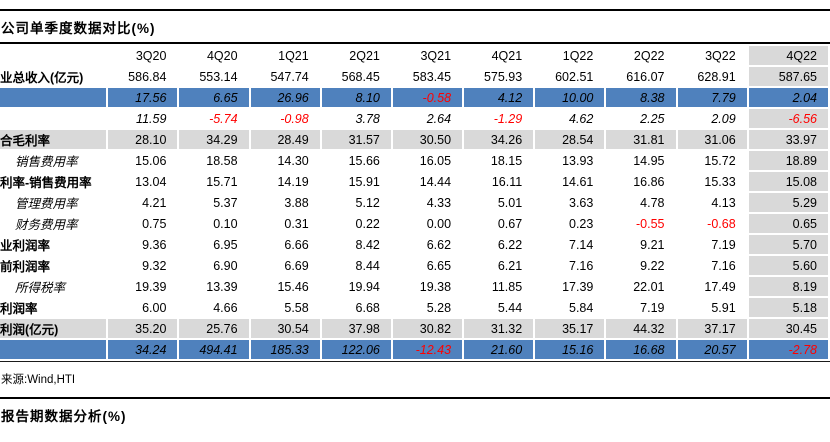 This screenshot has width=830, height=442. Describe the element at coordinates (508, 118) in the screenshot. I see `table-cell: -1.29` at that location.